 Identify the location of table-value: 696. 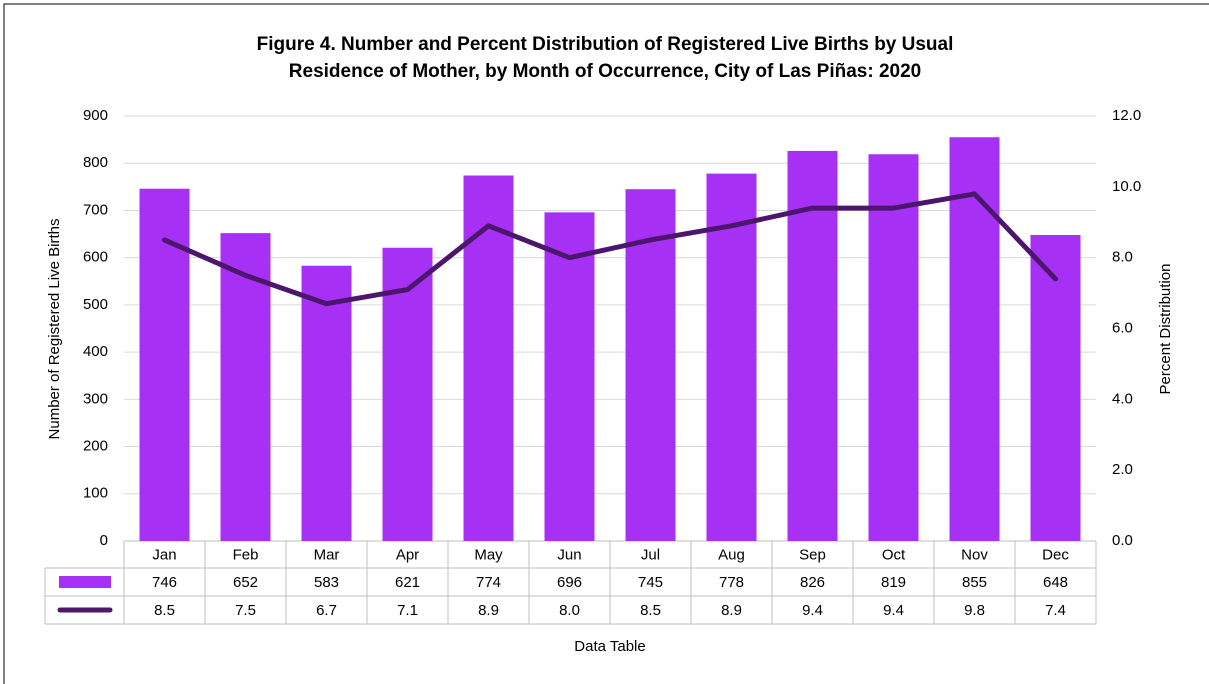
(569, 582).